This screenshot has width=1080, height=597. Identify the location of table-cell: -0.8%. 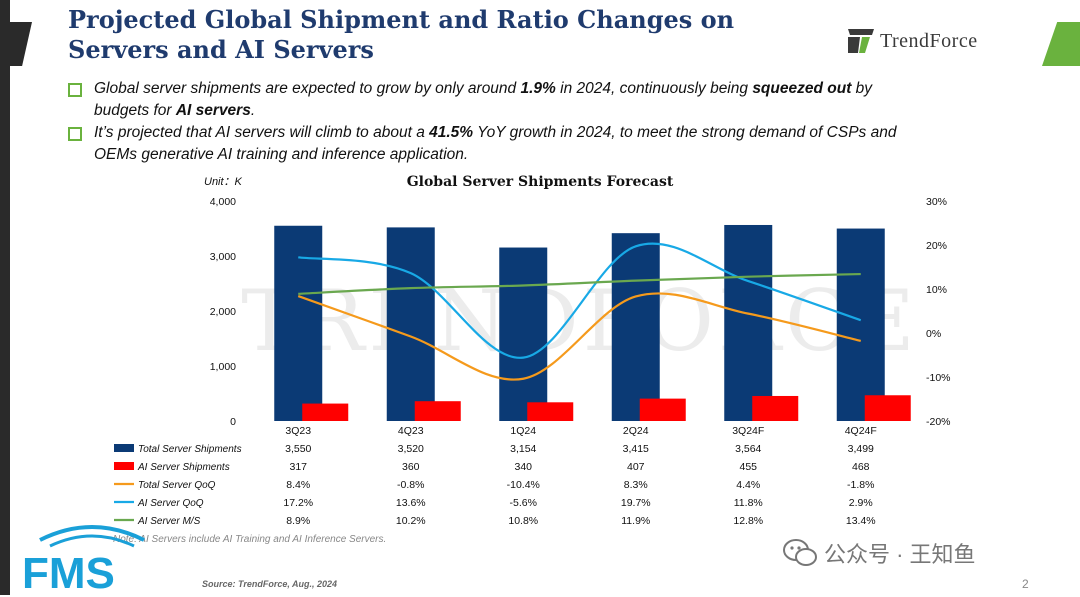
(410, 485).